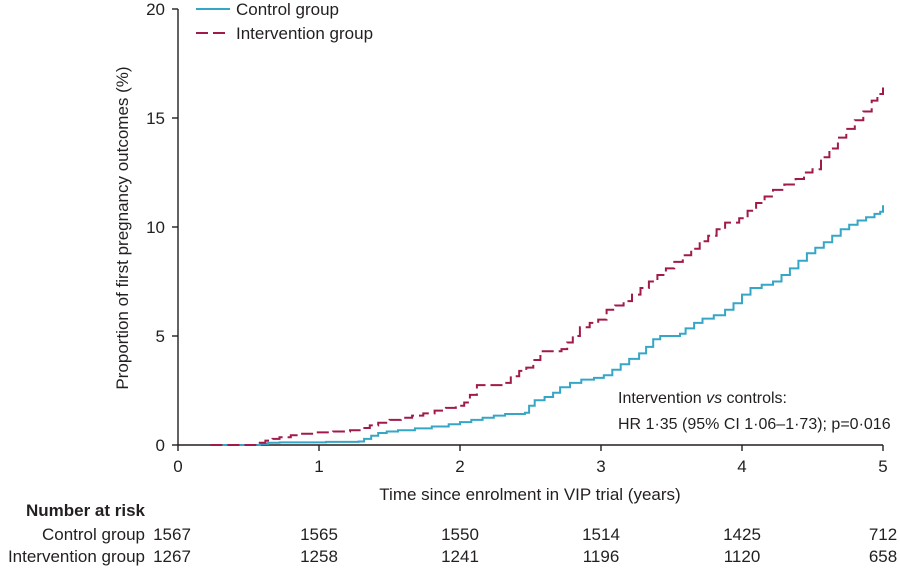  I want to click on y-tick-label: 20, so click(155, 9).